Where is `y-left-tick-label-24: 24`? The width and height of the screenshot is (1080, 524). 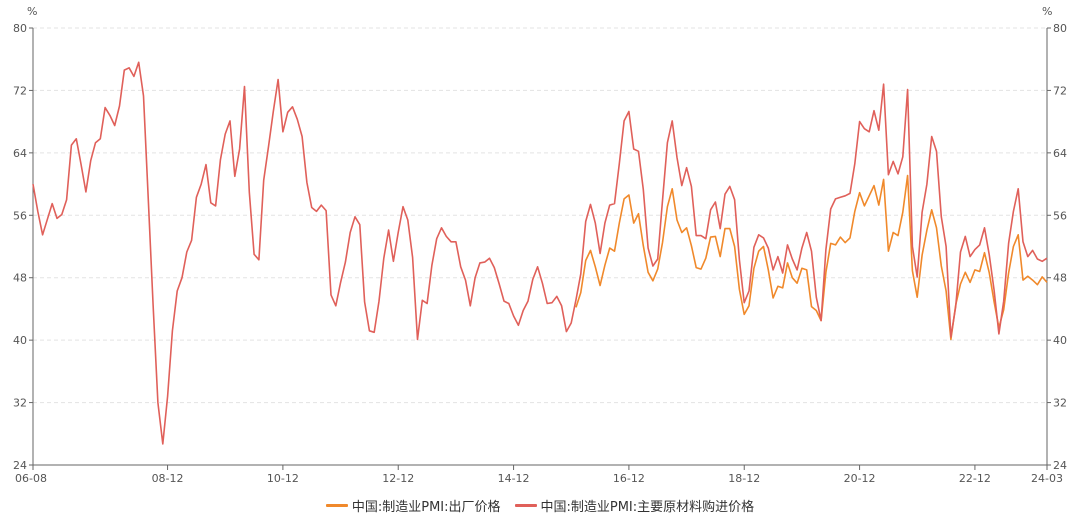
y-left-tick-label-24: 24 is located at coordinates (20, 465).